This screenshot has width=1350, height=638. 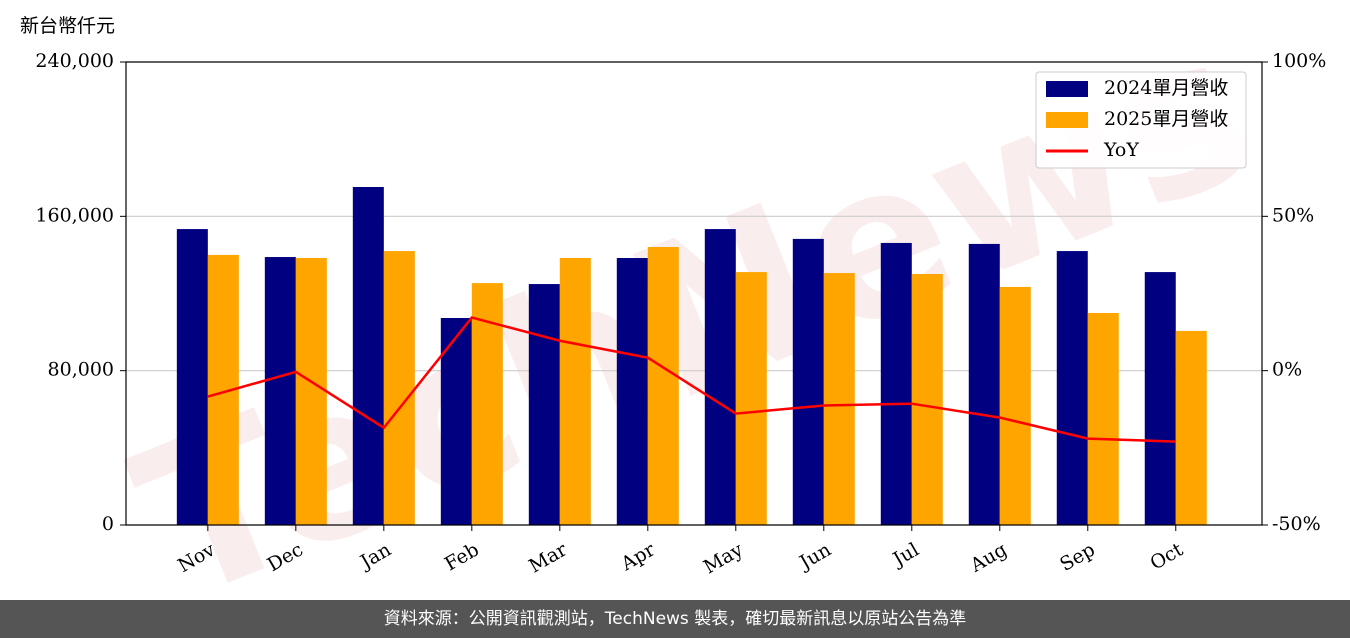 I want to click on x-tick-label: Aug, so click(x=988, y=558).